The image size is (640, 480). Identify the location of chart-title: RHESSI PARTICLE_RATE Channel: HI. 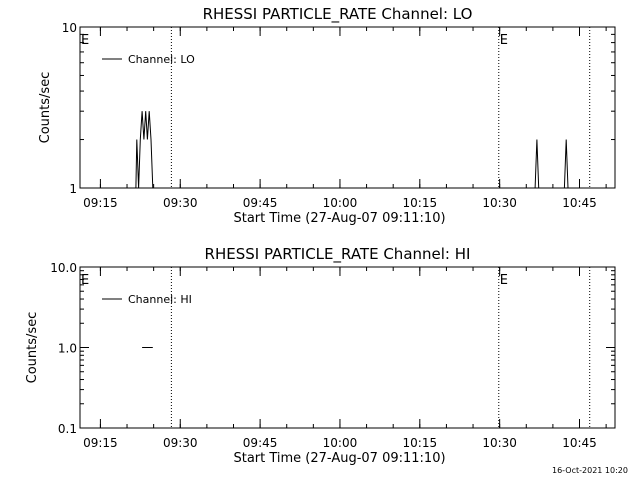
(338, 254).